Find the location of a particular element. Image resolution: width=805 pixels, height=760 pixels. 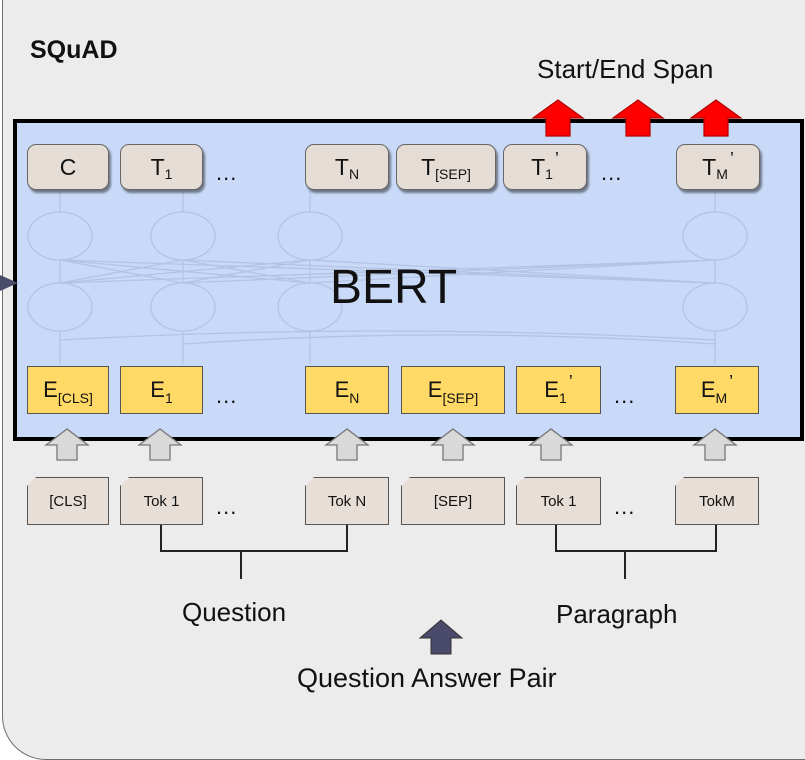

embedding-em-prime: E M’ is located at coordinates (717, 390).